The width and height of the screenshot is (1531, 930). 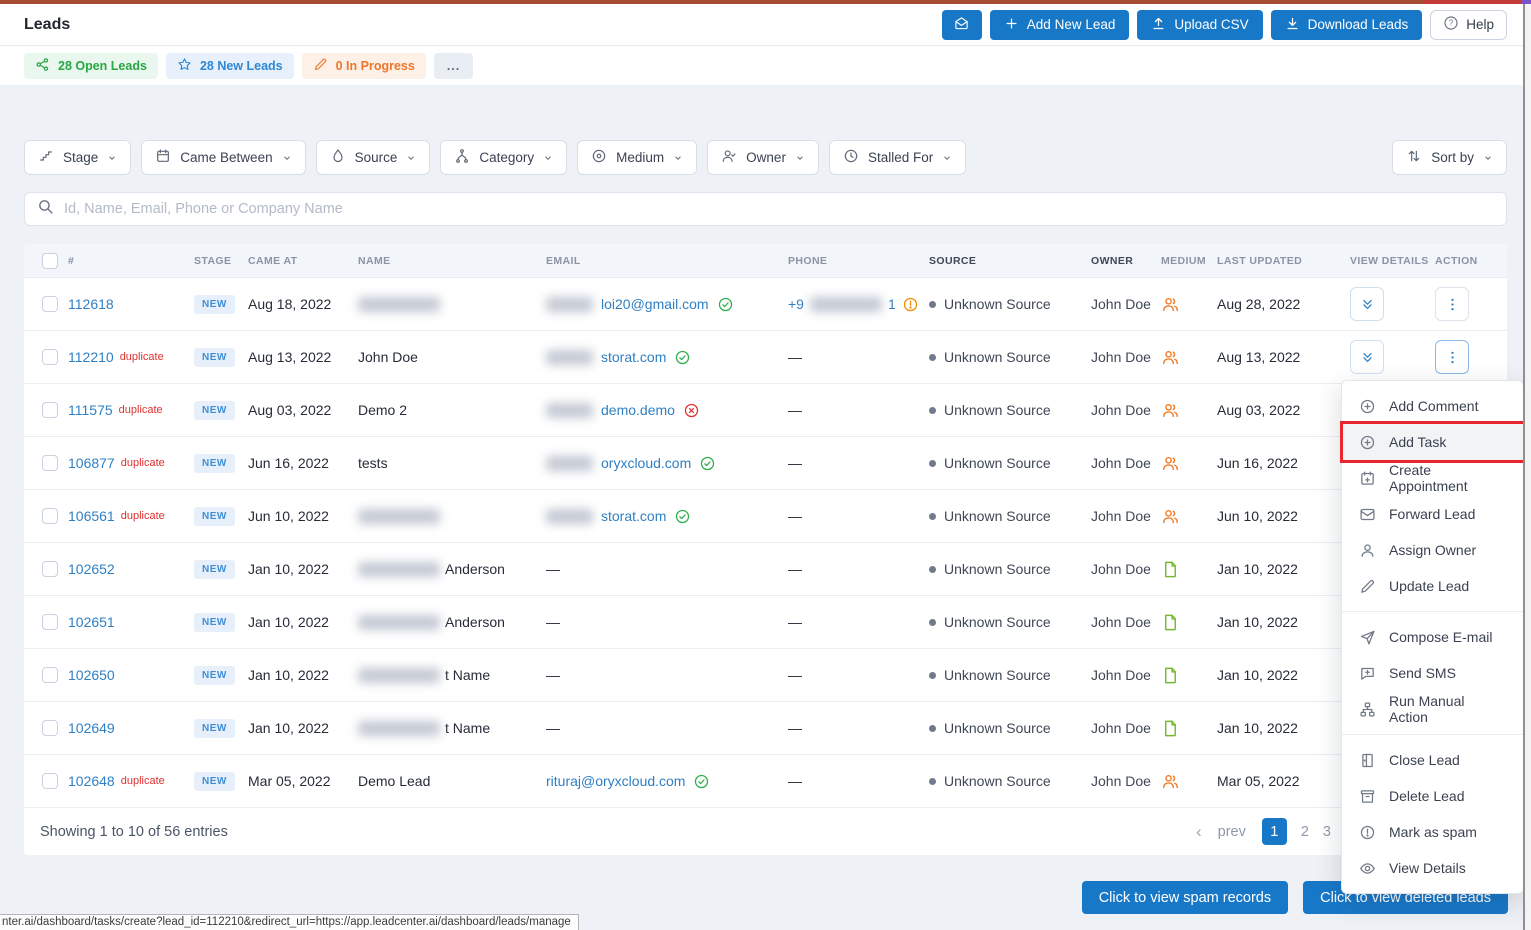 What do you see at coordinates (1432, 796) in the screenshot?
I see `menu-item-delete-lead: Delete Lead` at bounding box center [1432, 796].